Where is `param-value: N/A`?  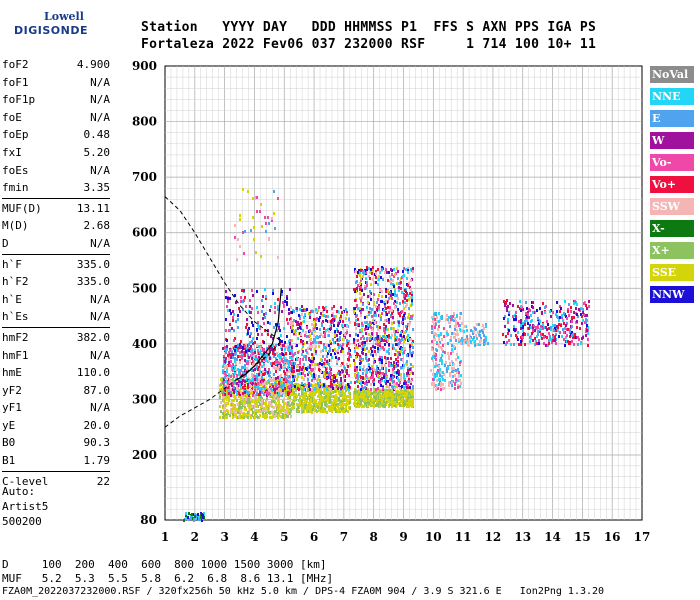 param-value: N/A is located at coordinates (100, 82).